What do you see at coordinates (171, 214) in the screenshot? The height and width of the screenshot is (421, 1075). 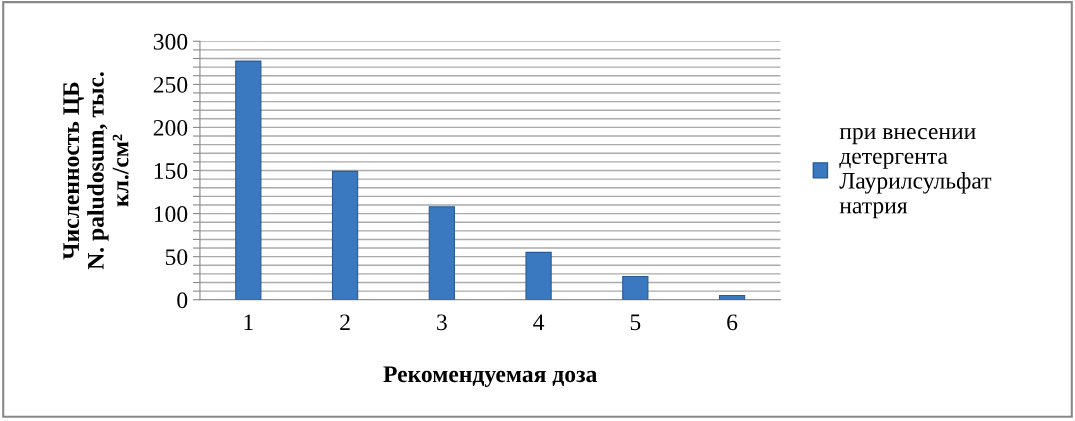 I see `y-tick-label: 100` at bounding box center [171, 214].